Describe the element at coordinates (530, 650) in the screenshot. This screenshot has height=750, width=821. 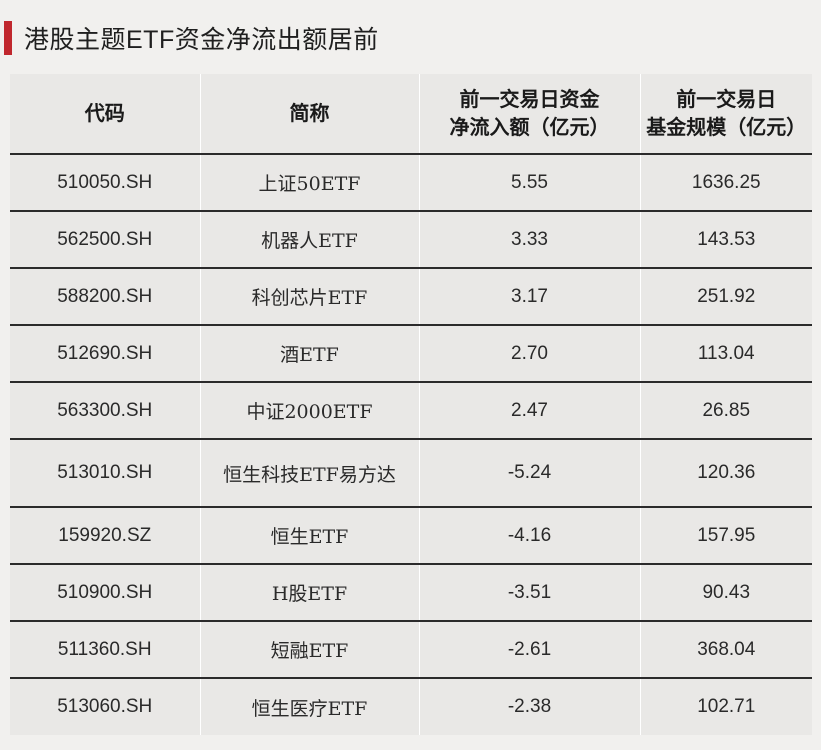
I see `cell-net-inflow: -2.61` at that location.